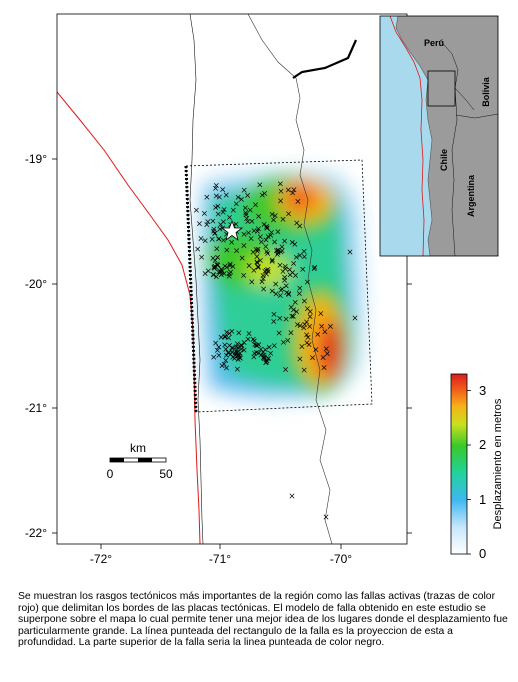 This screenshot has width=518, height=682. What do you see at coordinates (138, 448) in the screenshot?
I see `scale-bar-unit: km` at bounding box center [138, 448].